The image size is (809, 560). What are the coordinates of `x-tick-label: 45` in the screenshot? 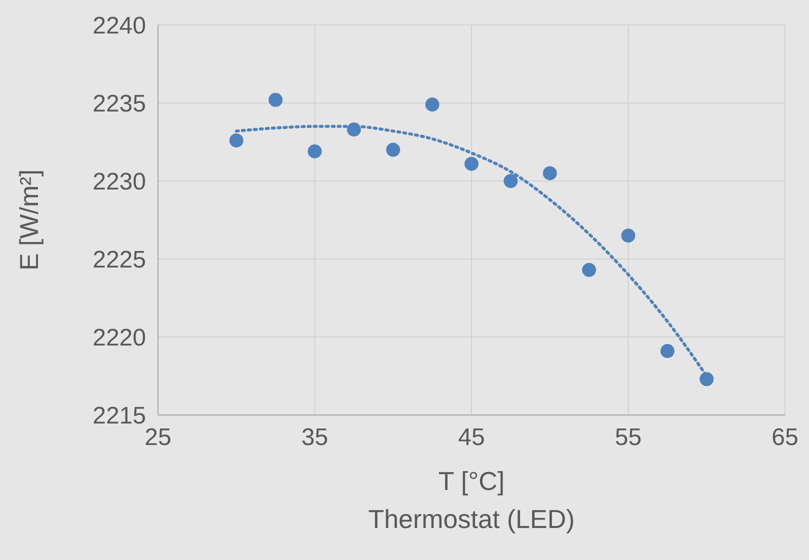 It's located at (471, 437).